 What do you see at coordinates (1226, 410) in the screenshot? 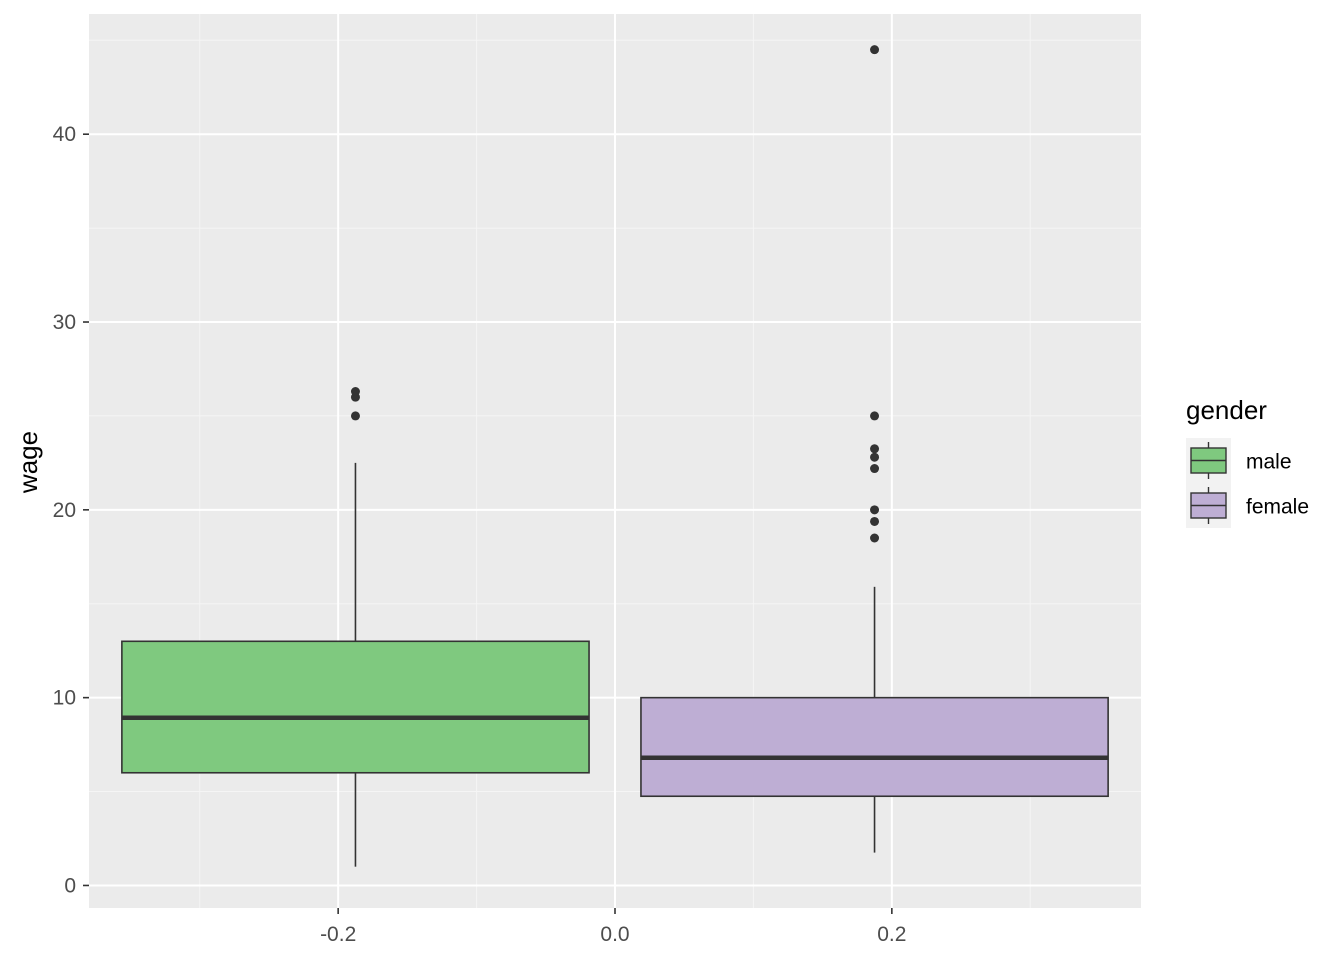
I see `legend-title: gender` at bounding box center [1226, 410].